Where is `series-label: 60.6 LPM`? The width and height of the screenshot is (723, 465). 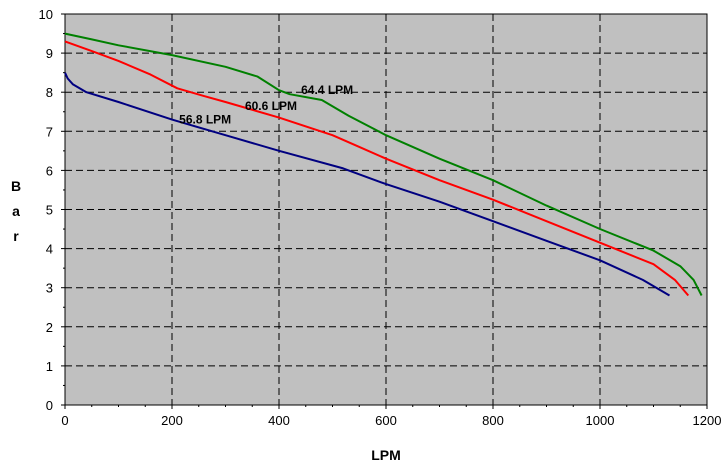 series-label: 60.6 LPM is located at coordinates (271, 106).